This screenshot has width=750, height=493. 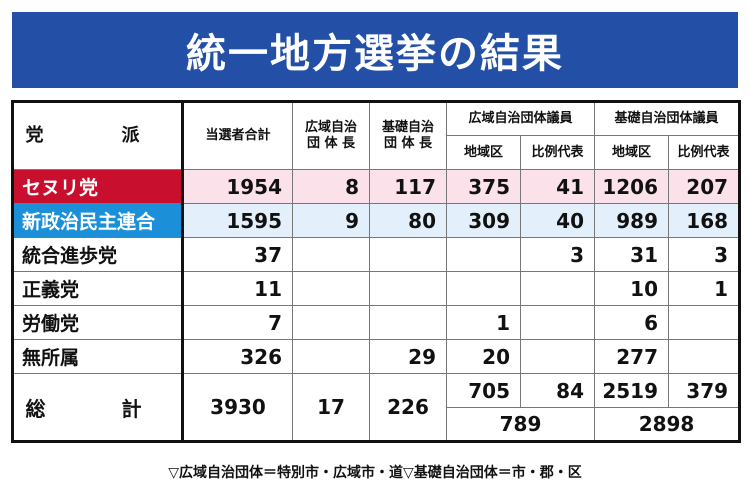 What do you see at coordinates (98, 322) in the screenshot?
I see `party-name: 労働党` at bounding box center [98, 322].